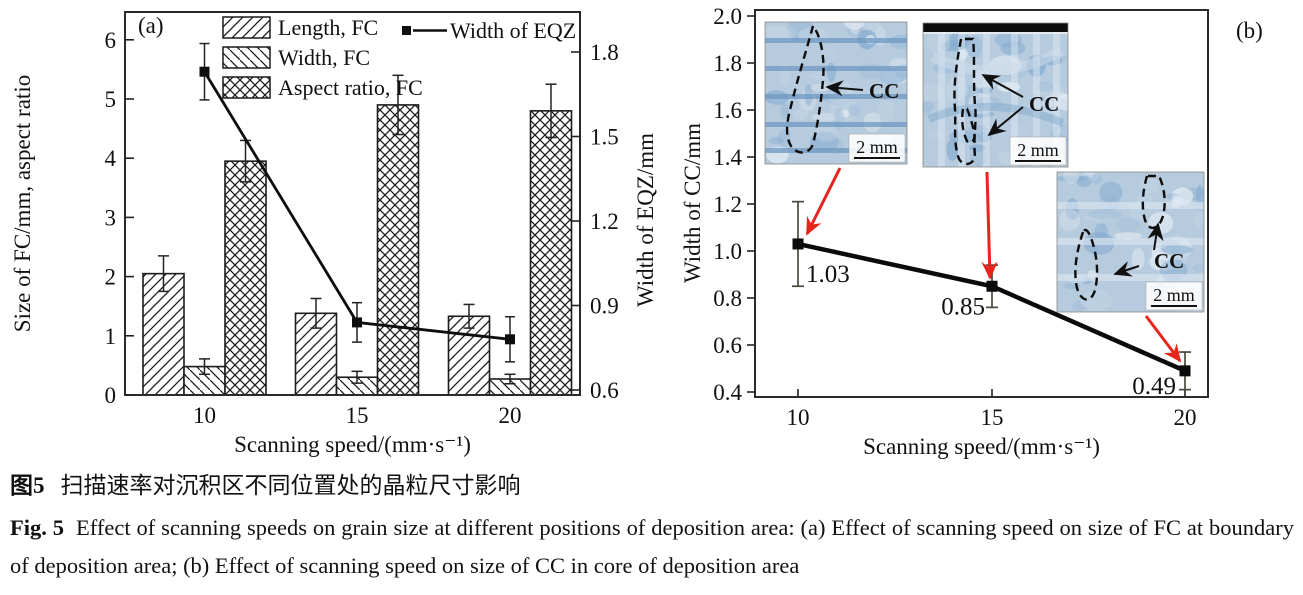 This screenshot has height=595, width=1303. Describe the element at coordinates (823, 201) in the screenshot. I see `red-arrow` at that location.